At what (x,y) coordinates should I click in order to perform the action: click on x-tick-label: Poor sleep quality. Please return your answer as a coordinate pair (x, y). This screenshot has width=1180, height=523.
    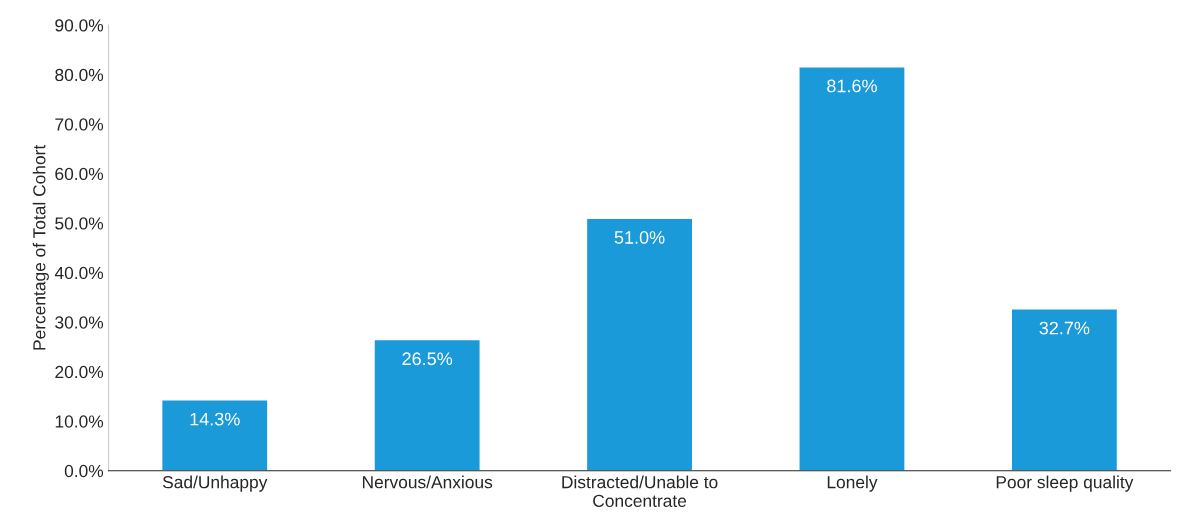
    Looking at the image, I should click on (1065, 483).